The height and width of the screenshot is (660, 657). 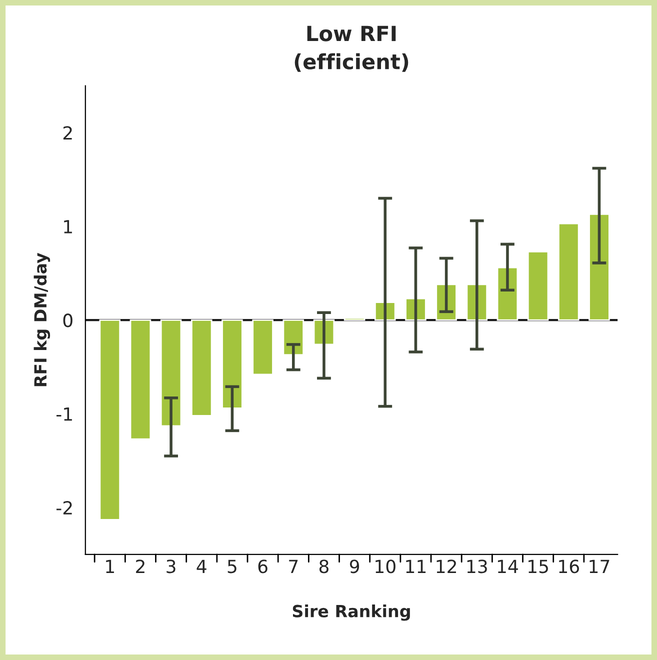 I want to click on x-tick-label: 17, so click(x=600, y=566).